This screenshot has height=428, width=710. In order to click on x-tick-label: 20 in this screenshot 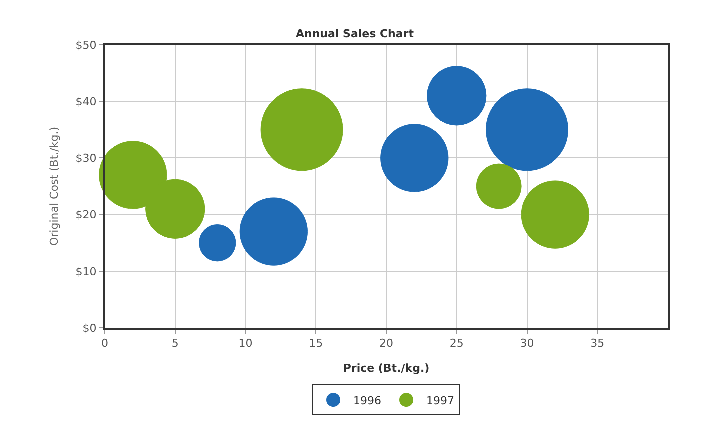, I will do `click(387, 343)`.